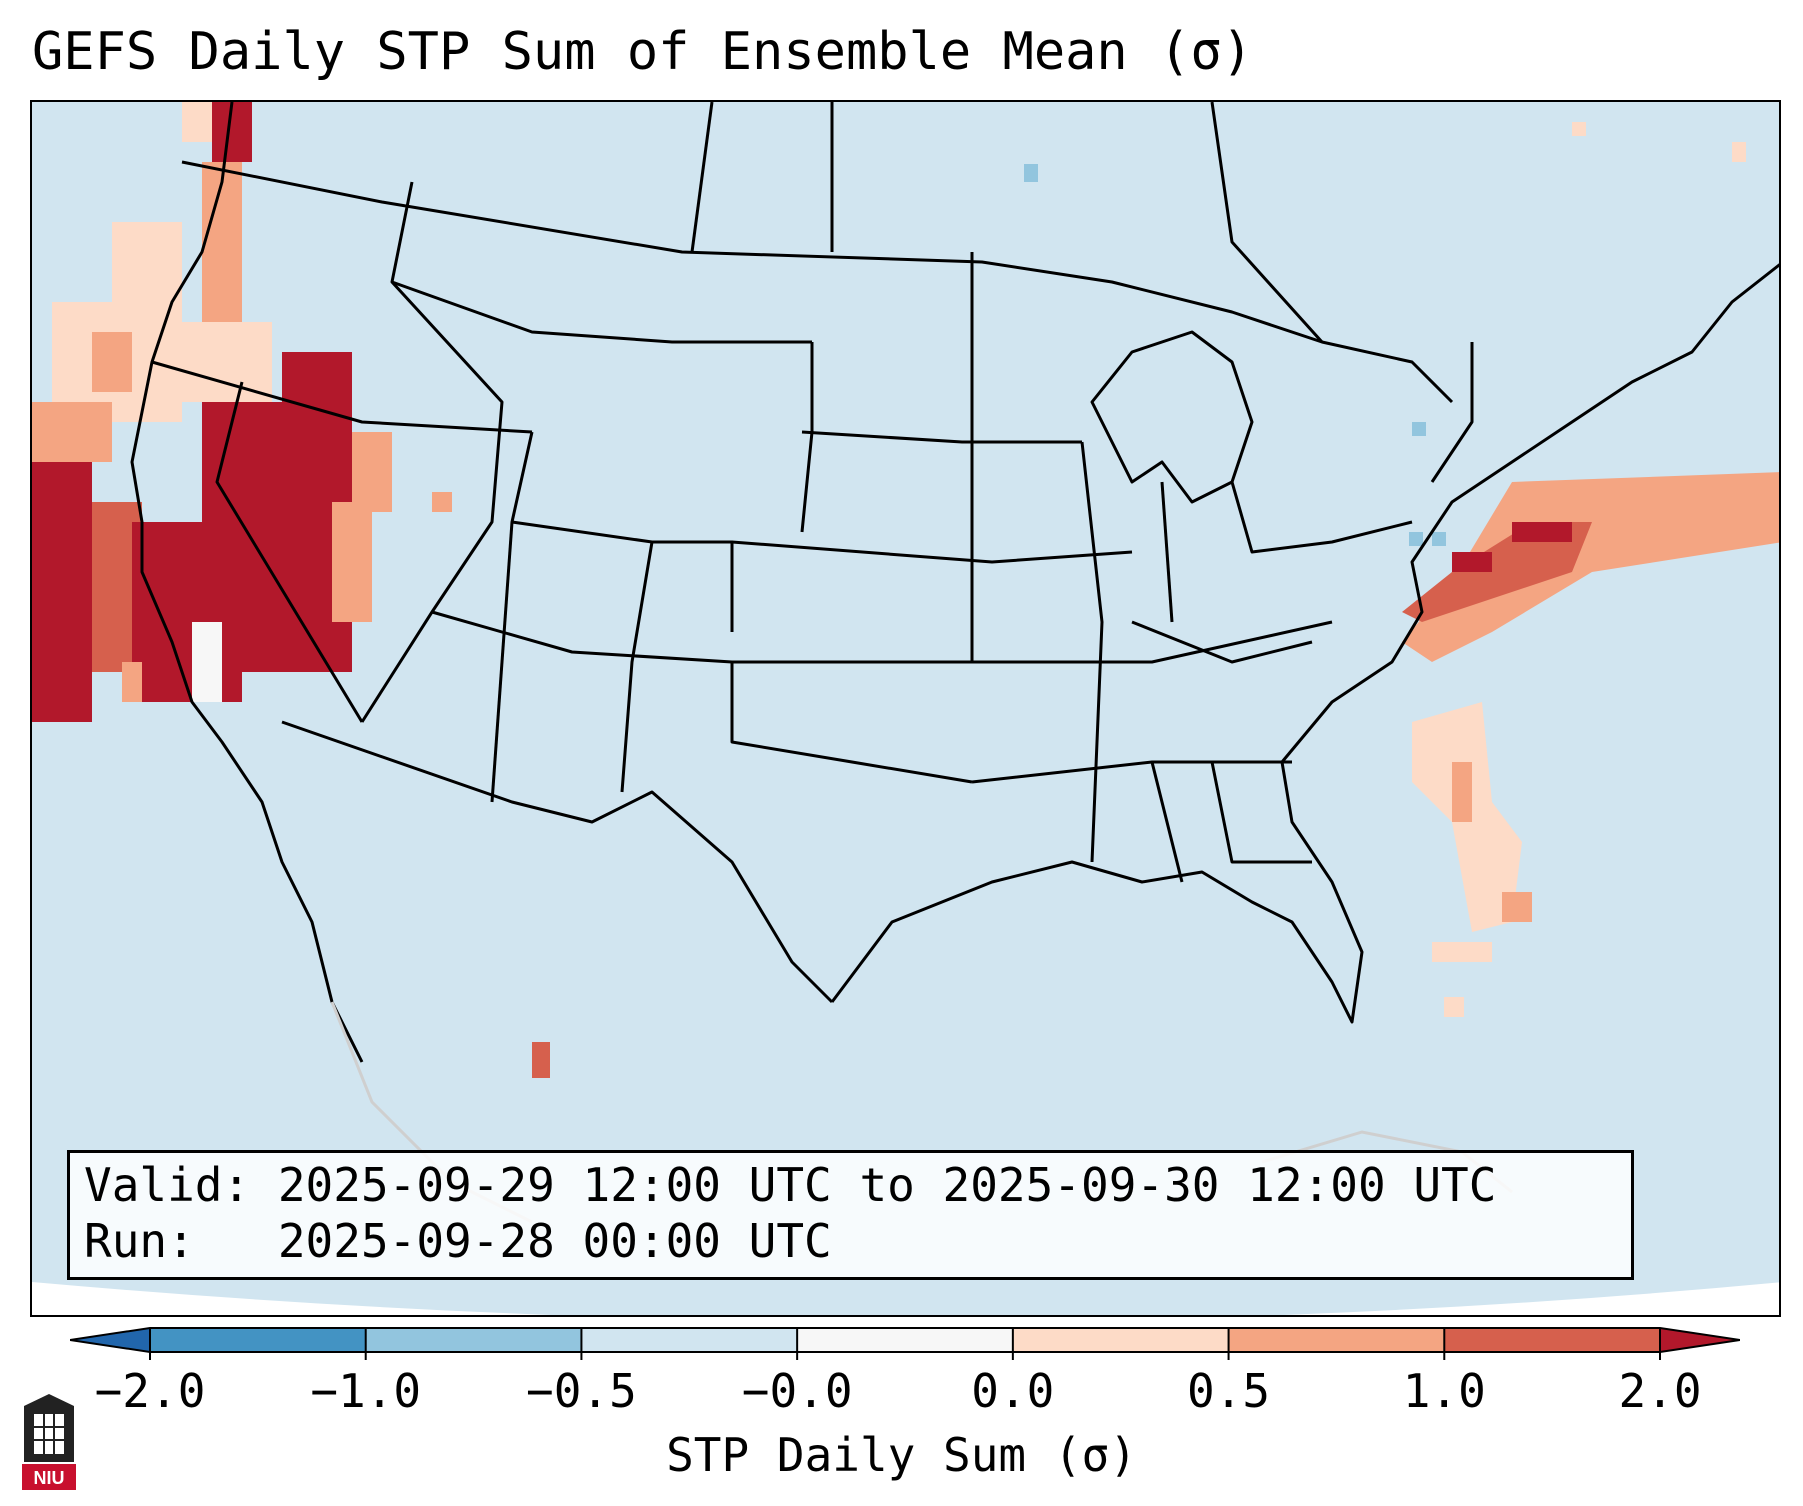  Describe the element at coordinates (1529, 513) in the screenshot. I see `east-coastline` at that location.